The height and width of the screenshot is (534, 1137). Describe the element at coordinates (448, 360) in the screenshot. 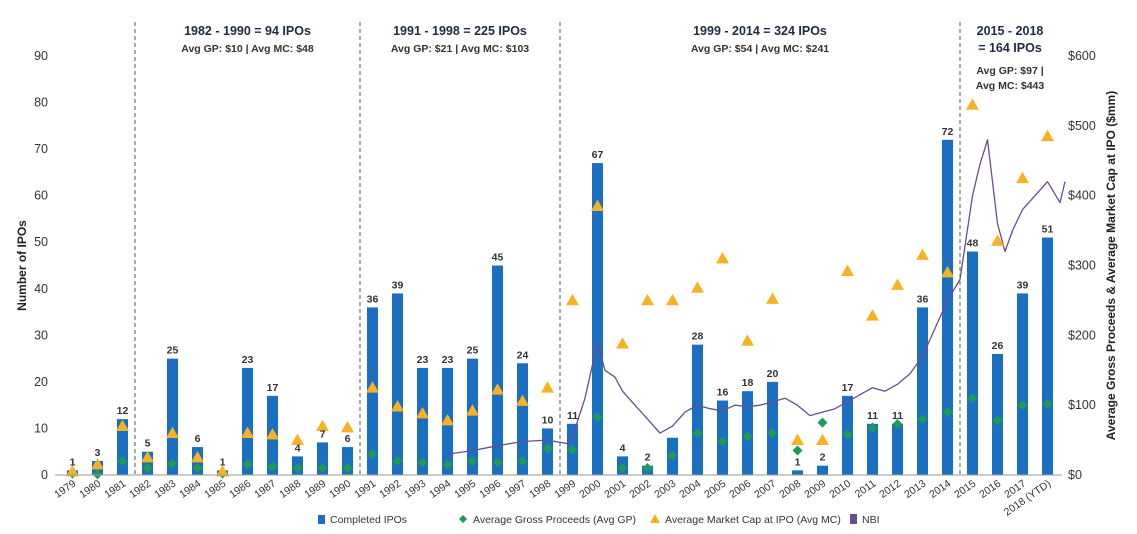

I see `bar-label: 23` at that location.